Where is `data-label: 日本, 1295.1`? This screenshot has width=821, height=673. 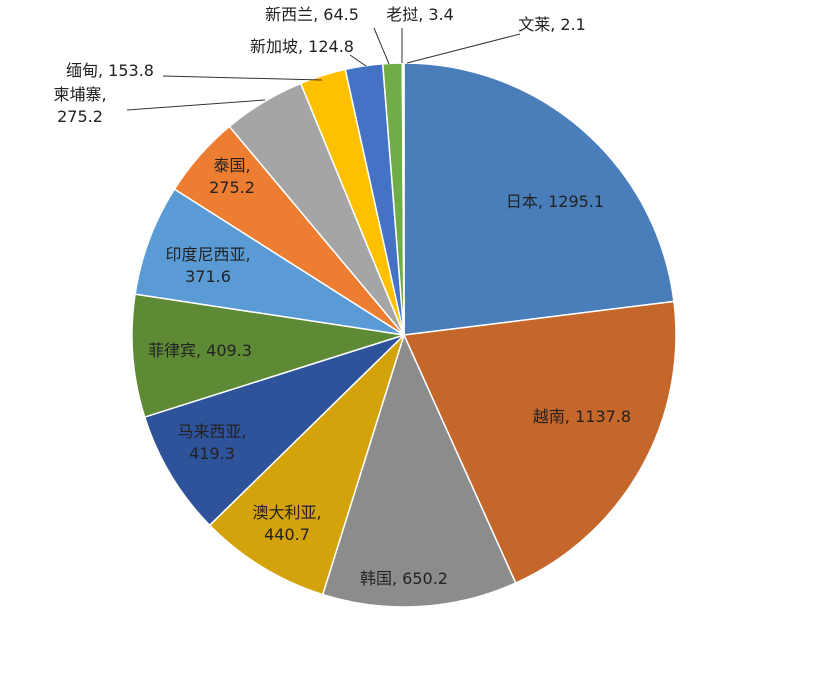 data-label: 日本, 1295.1 is located at coordinates (555, 201).